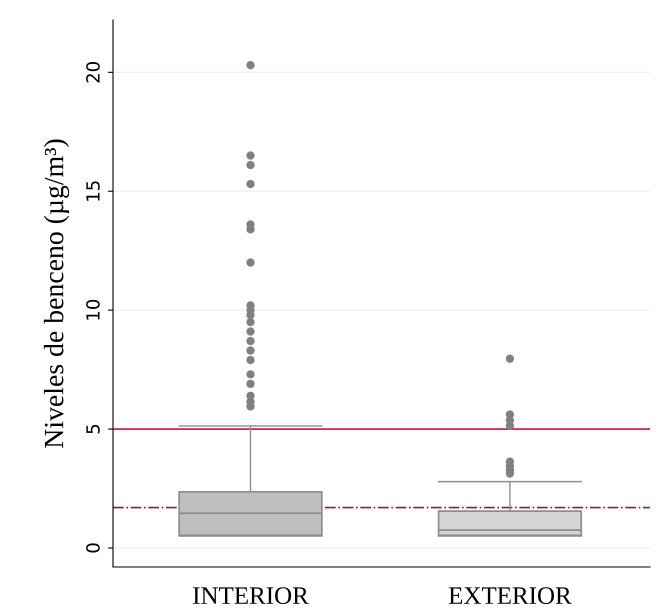 This screenshot has height=612, width=663. What do you see at coordinates (93, 72) in the screenshot?
I see `y-tick-label: 20` at bounding box center [93, 72].